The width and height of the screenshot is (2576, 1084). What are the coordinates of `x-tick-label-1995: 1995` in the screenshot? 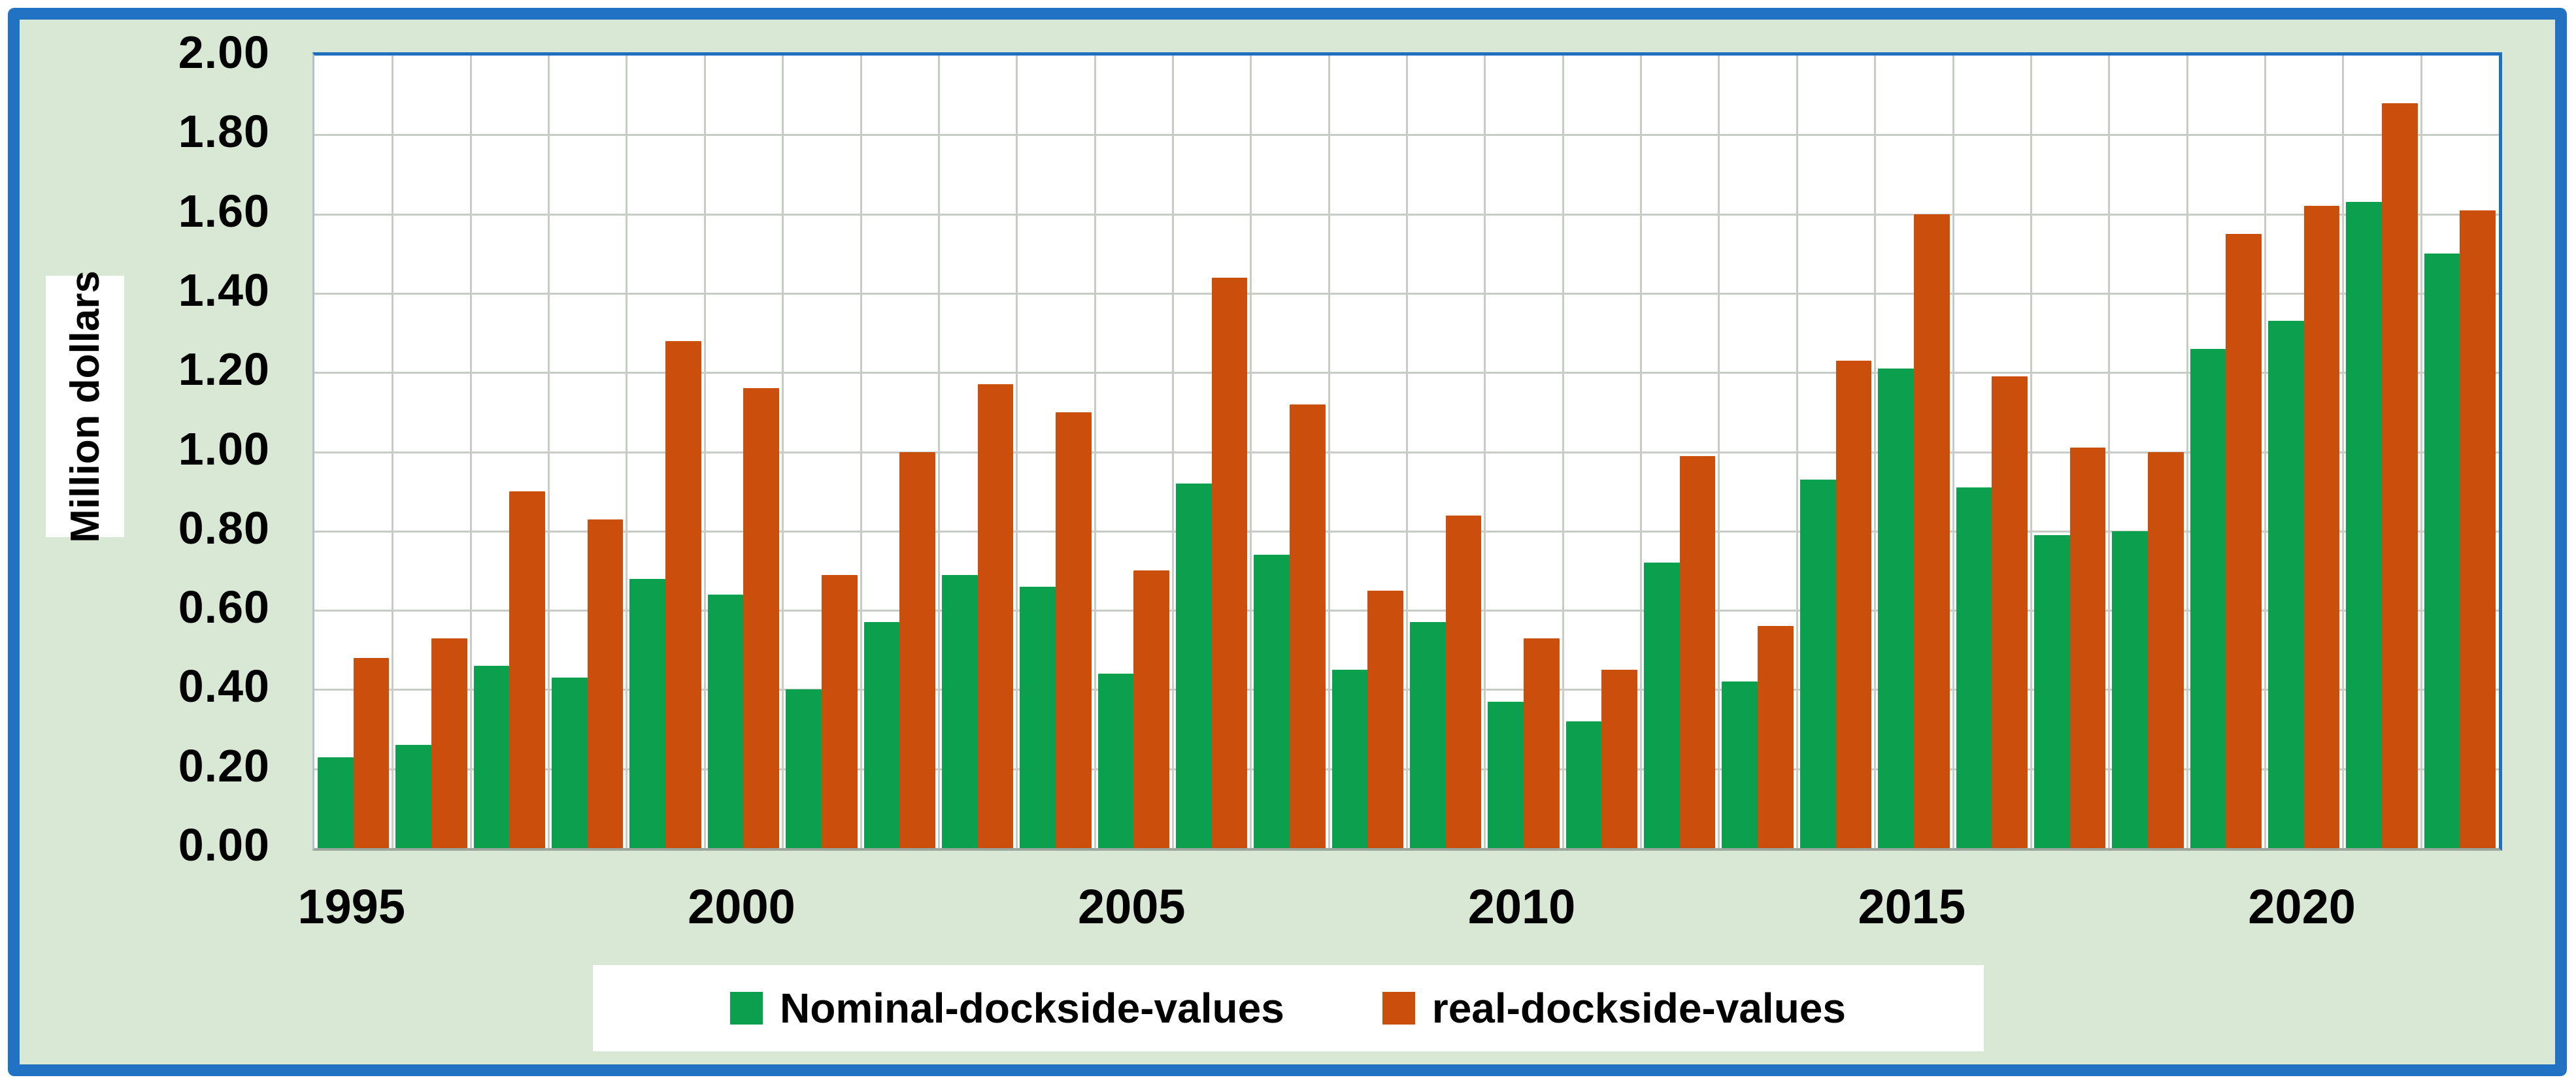 It's located at (351, 907).